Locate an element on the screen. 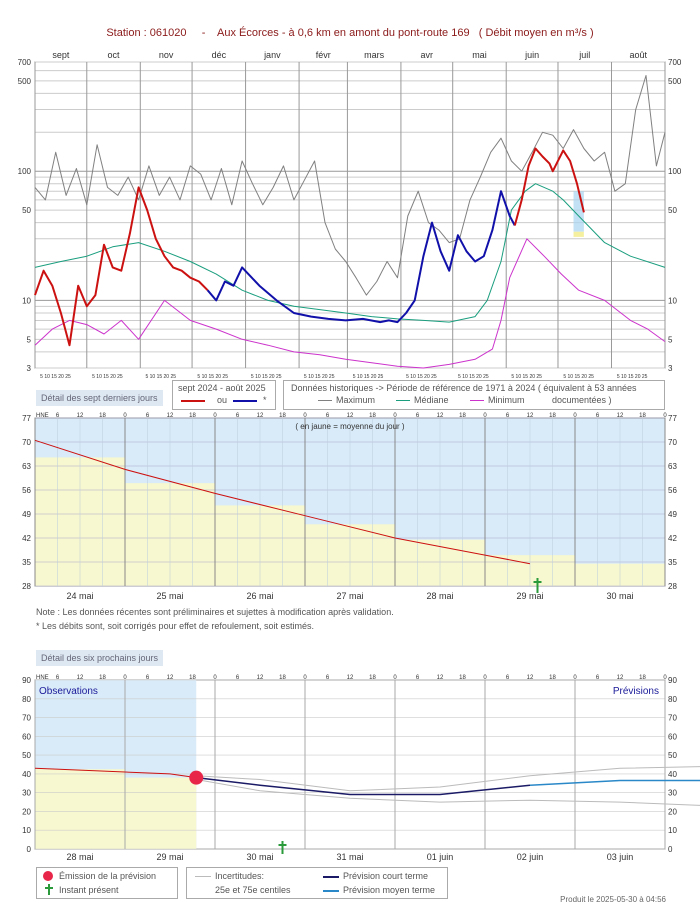  annual-month-label: mai is located at coordinates (479, 55).